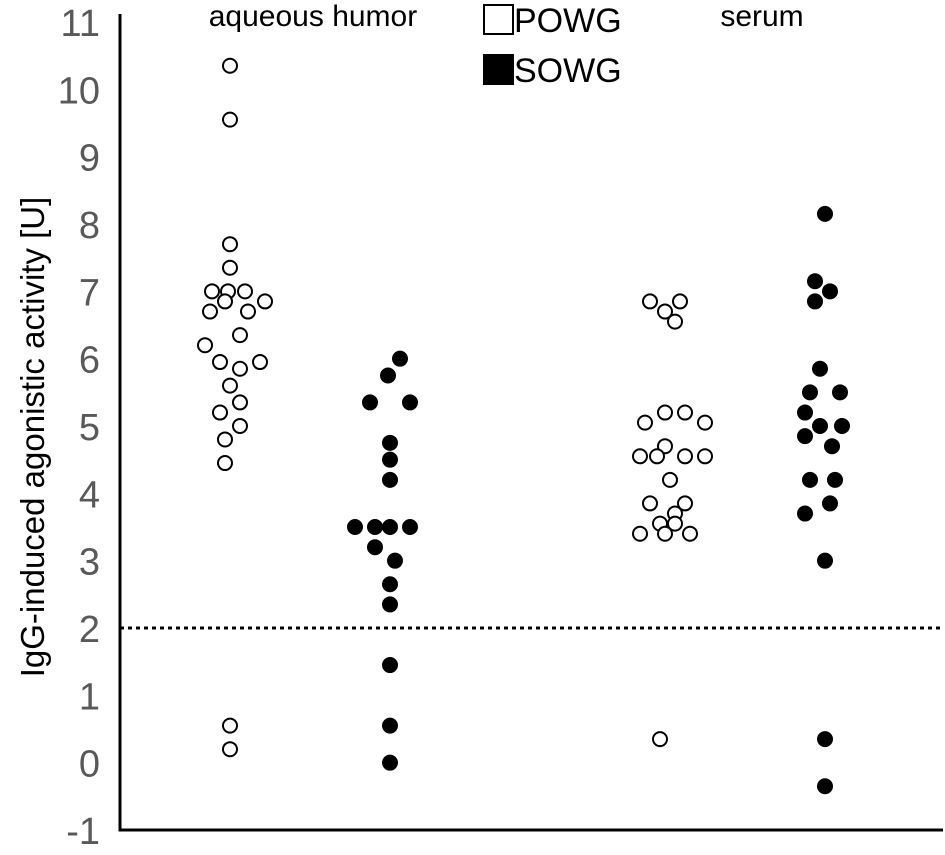  Describe the element at coordinates (80, 24) in the screenshot. I see `y-tick-label: 11` at that location.